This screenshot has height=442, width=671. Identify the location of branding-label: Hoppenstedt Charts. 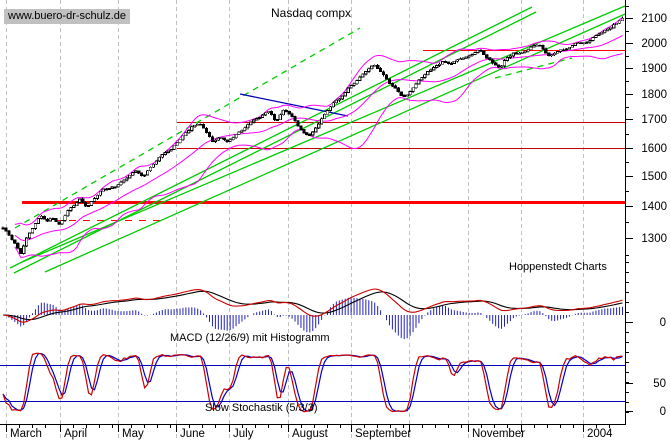
(558, 267).